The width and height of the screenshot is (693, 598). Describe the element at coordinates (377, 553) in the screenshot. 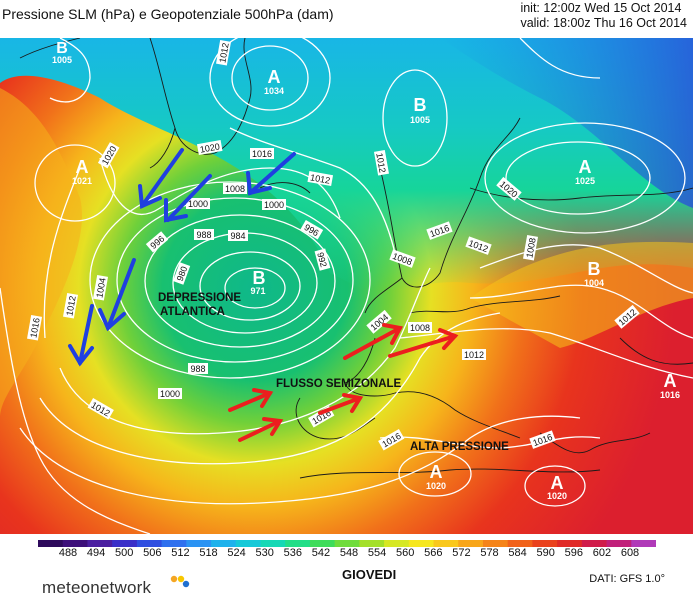

I see `color-scale-label: 554` at that location.